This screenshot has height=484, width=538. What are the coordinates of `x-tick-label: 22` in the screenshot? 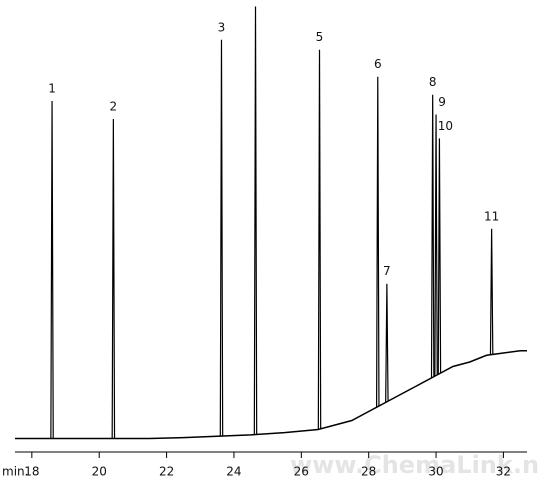 It's located at (166, 472).